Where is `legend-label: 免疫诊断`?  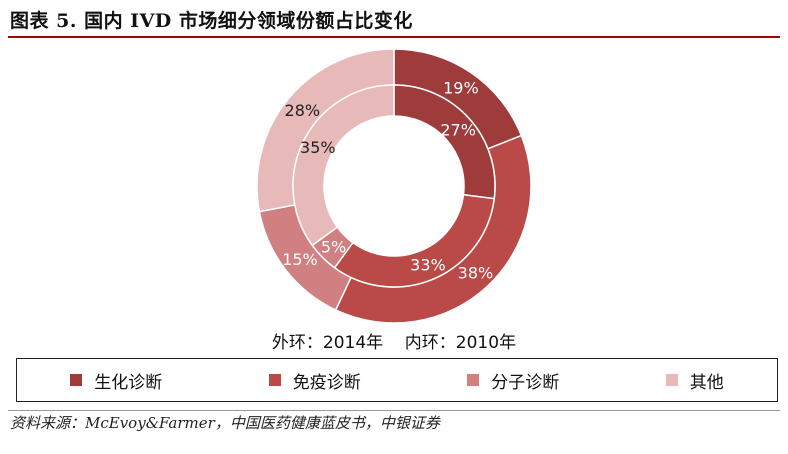 legend-label: 免疫诊断 is located at coordinates (326, 382).